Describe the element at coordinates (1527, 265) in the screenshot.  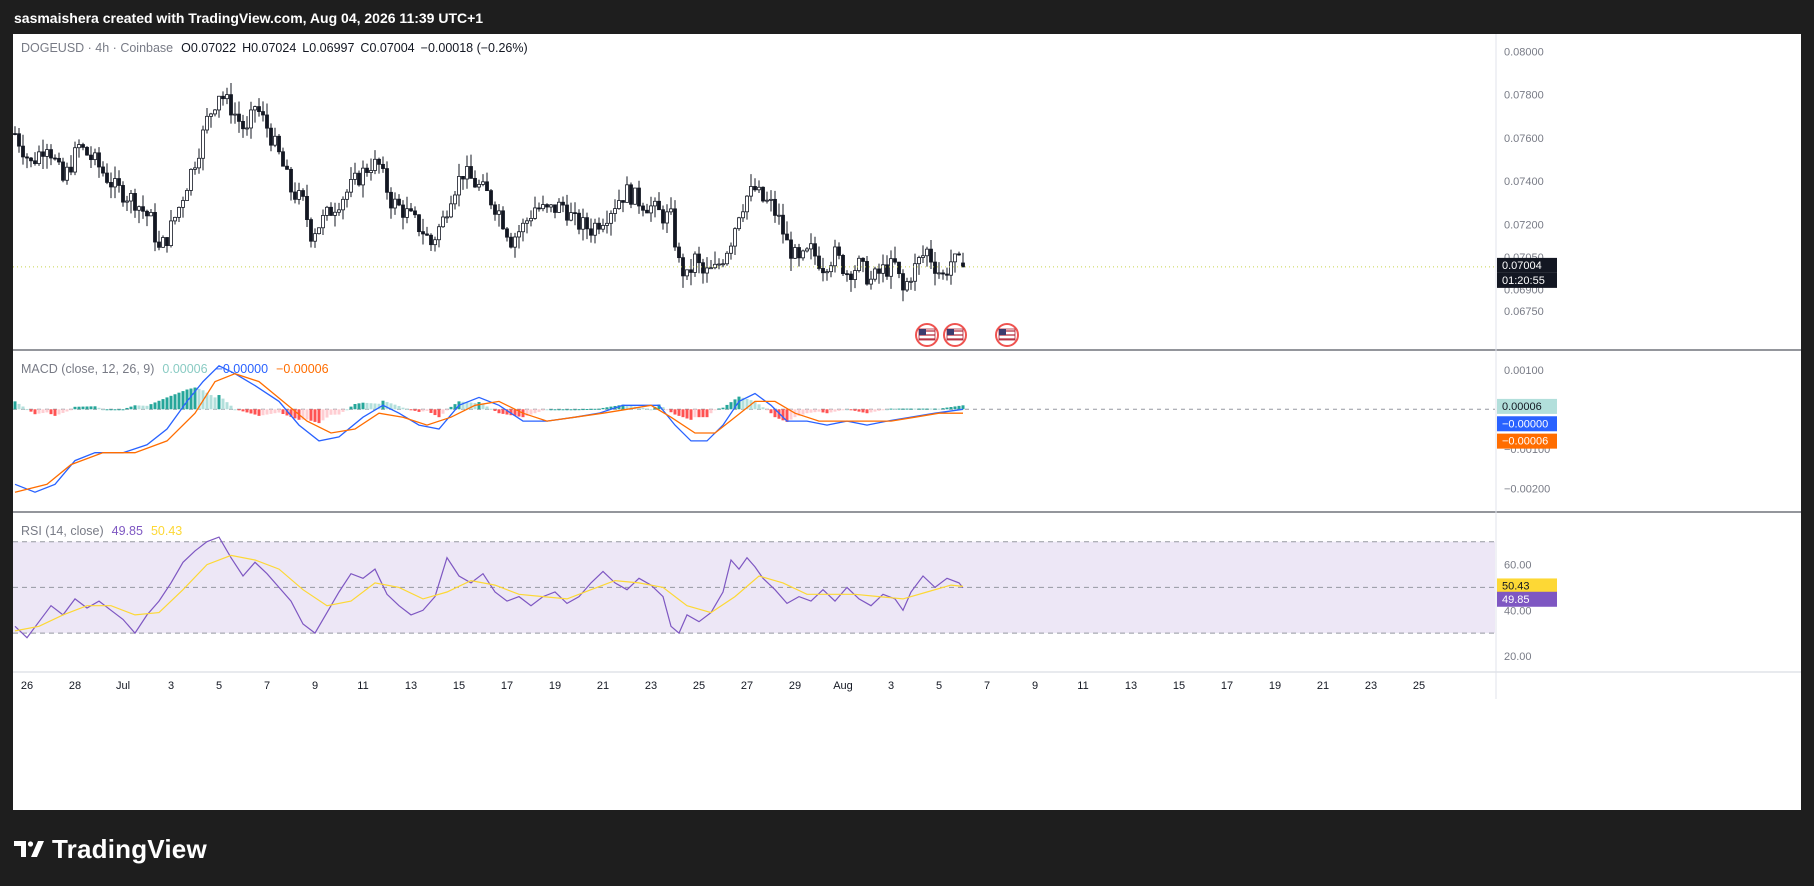
I see `last-price-tag-bg` at that location.